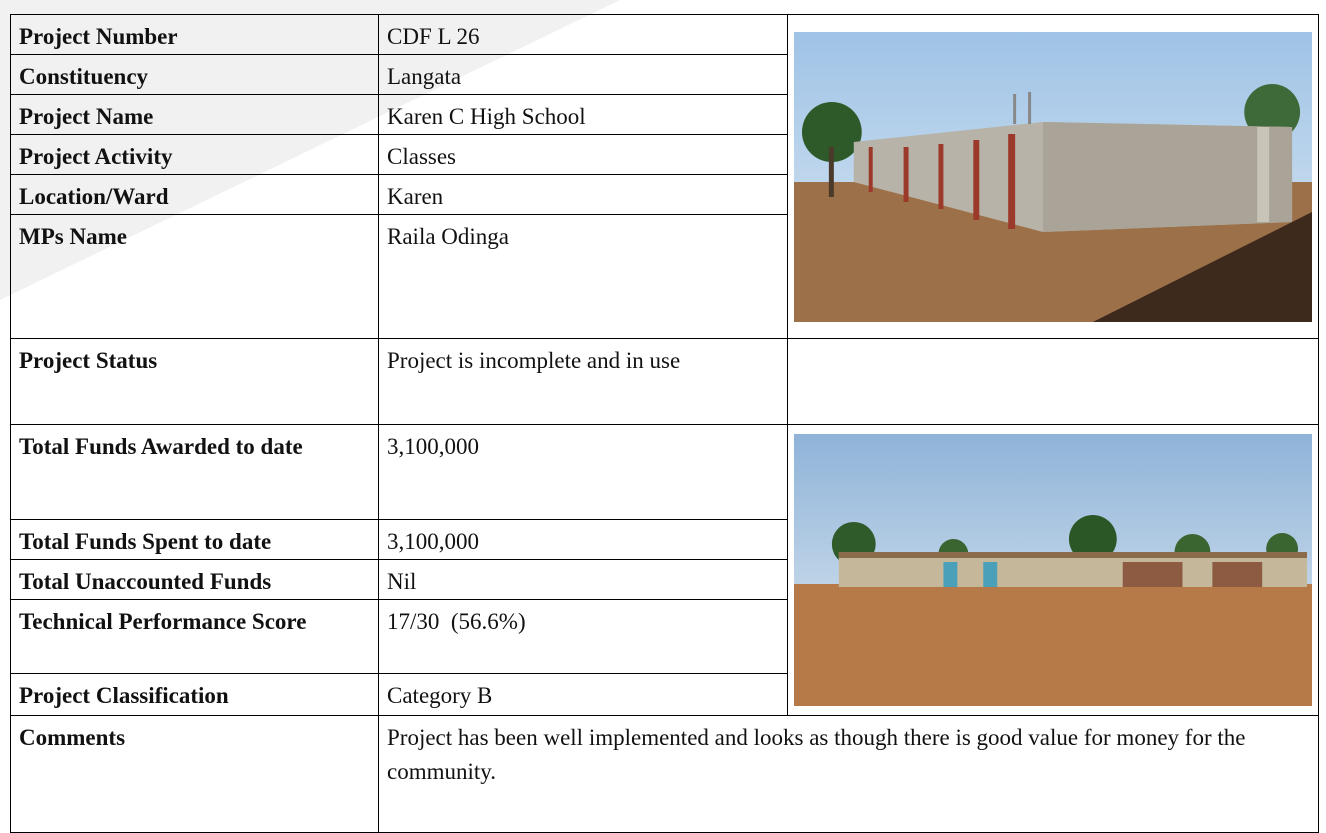 This screenshot has width=1326, height=833. I want to click on row: Project Classification Category B, so click(664, 694).